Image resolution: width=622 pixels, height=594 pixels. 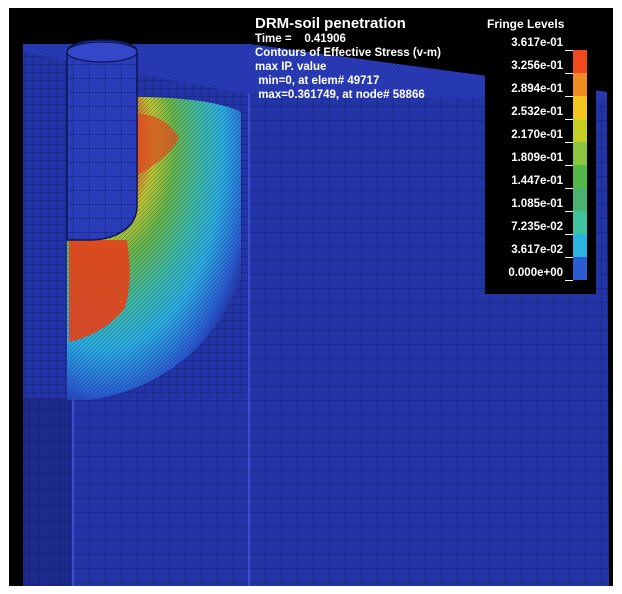 What do you see at coordinates (526, 24) in the screenshot?
I see `legend-title: Fringe Levels` at bounding box center [526, 24].